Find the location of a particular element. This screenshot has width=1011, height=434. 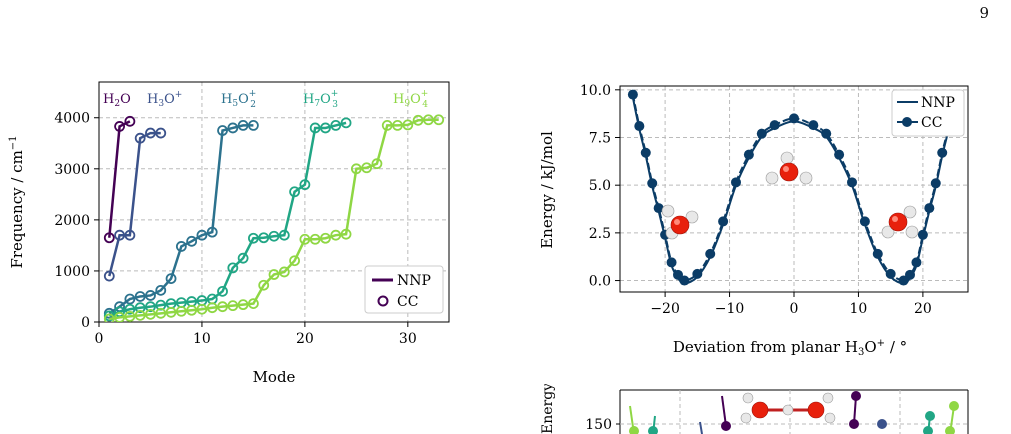

frequency-annotations: H2O H3O+ H5O+ 2 H7O+ 3 H9O+ 4 is located at coordinates (265, 99).